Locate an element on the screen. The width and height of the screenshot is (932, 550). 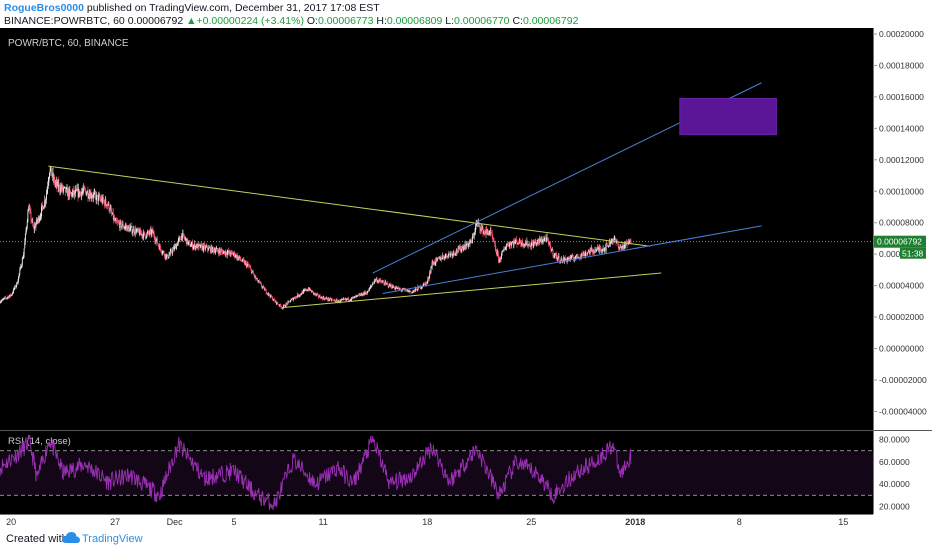
price-axis is located at coordinates (902, 271).